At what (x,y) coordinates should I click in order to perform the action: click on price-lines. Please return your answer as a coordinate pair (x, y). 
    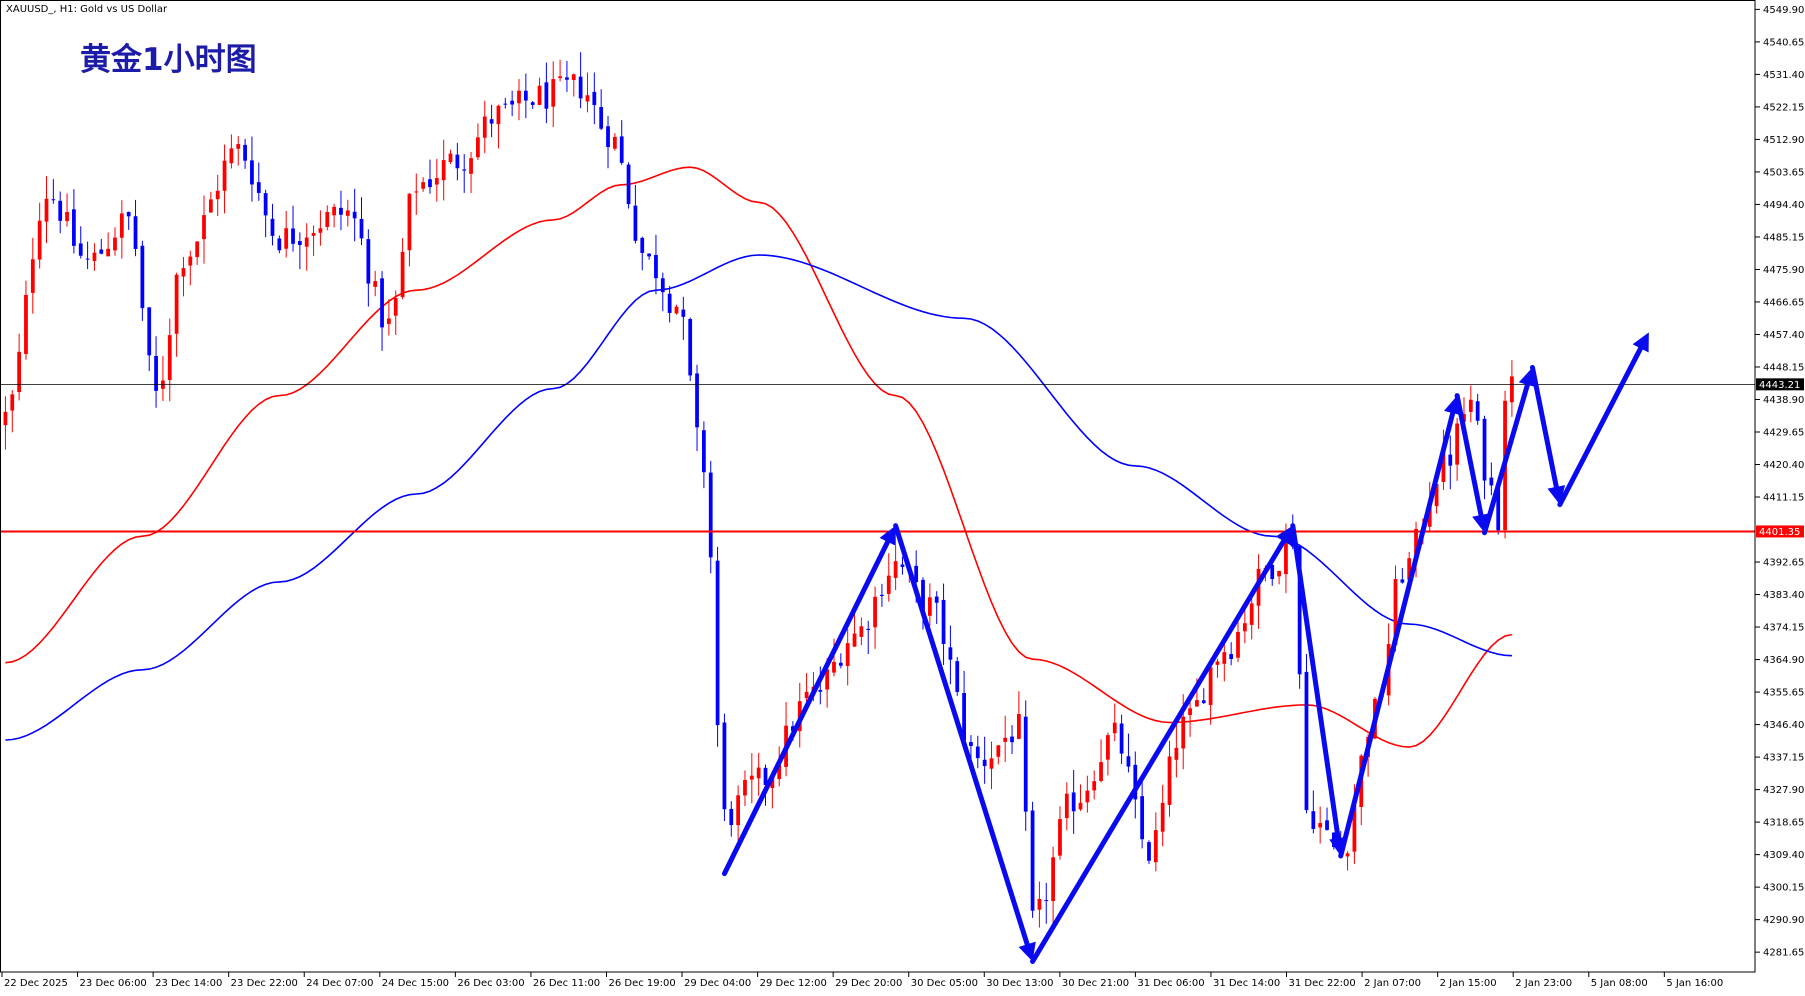
    Looking at the image, I should click on (877, 458).